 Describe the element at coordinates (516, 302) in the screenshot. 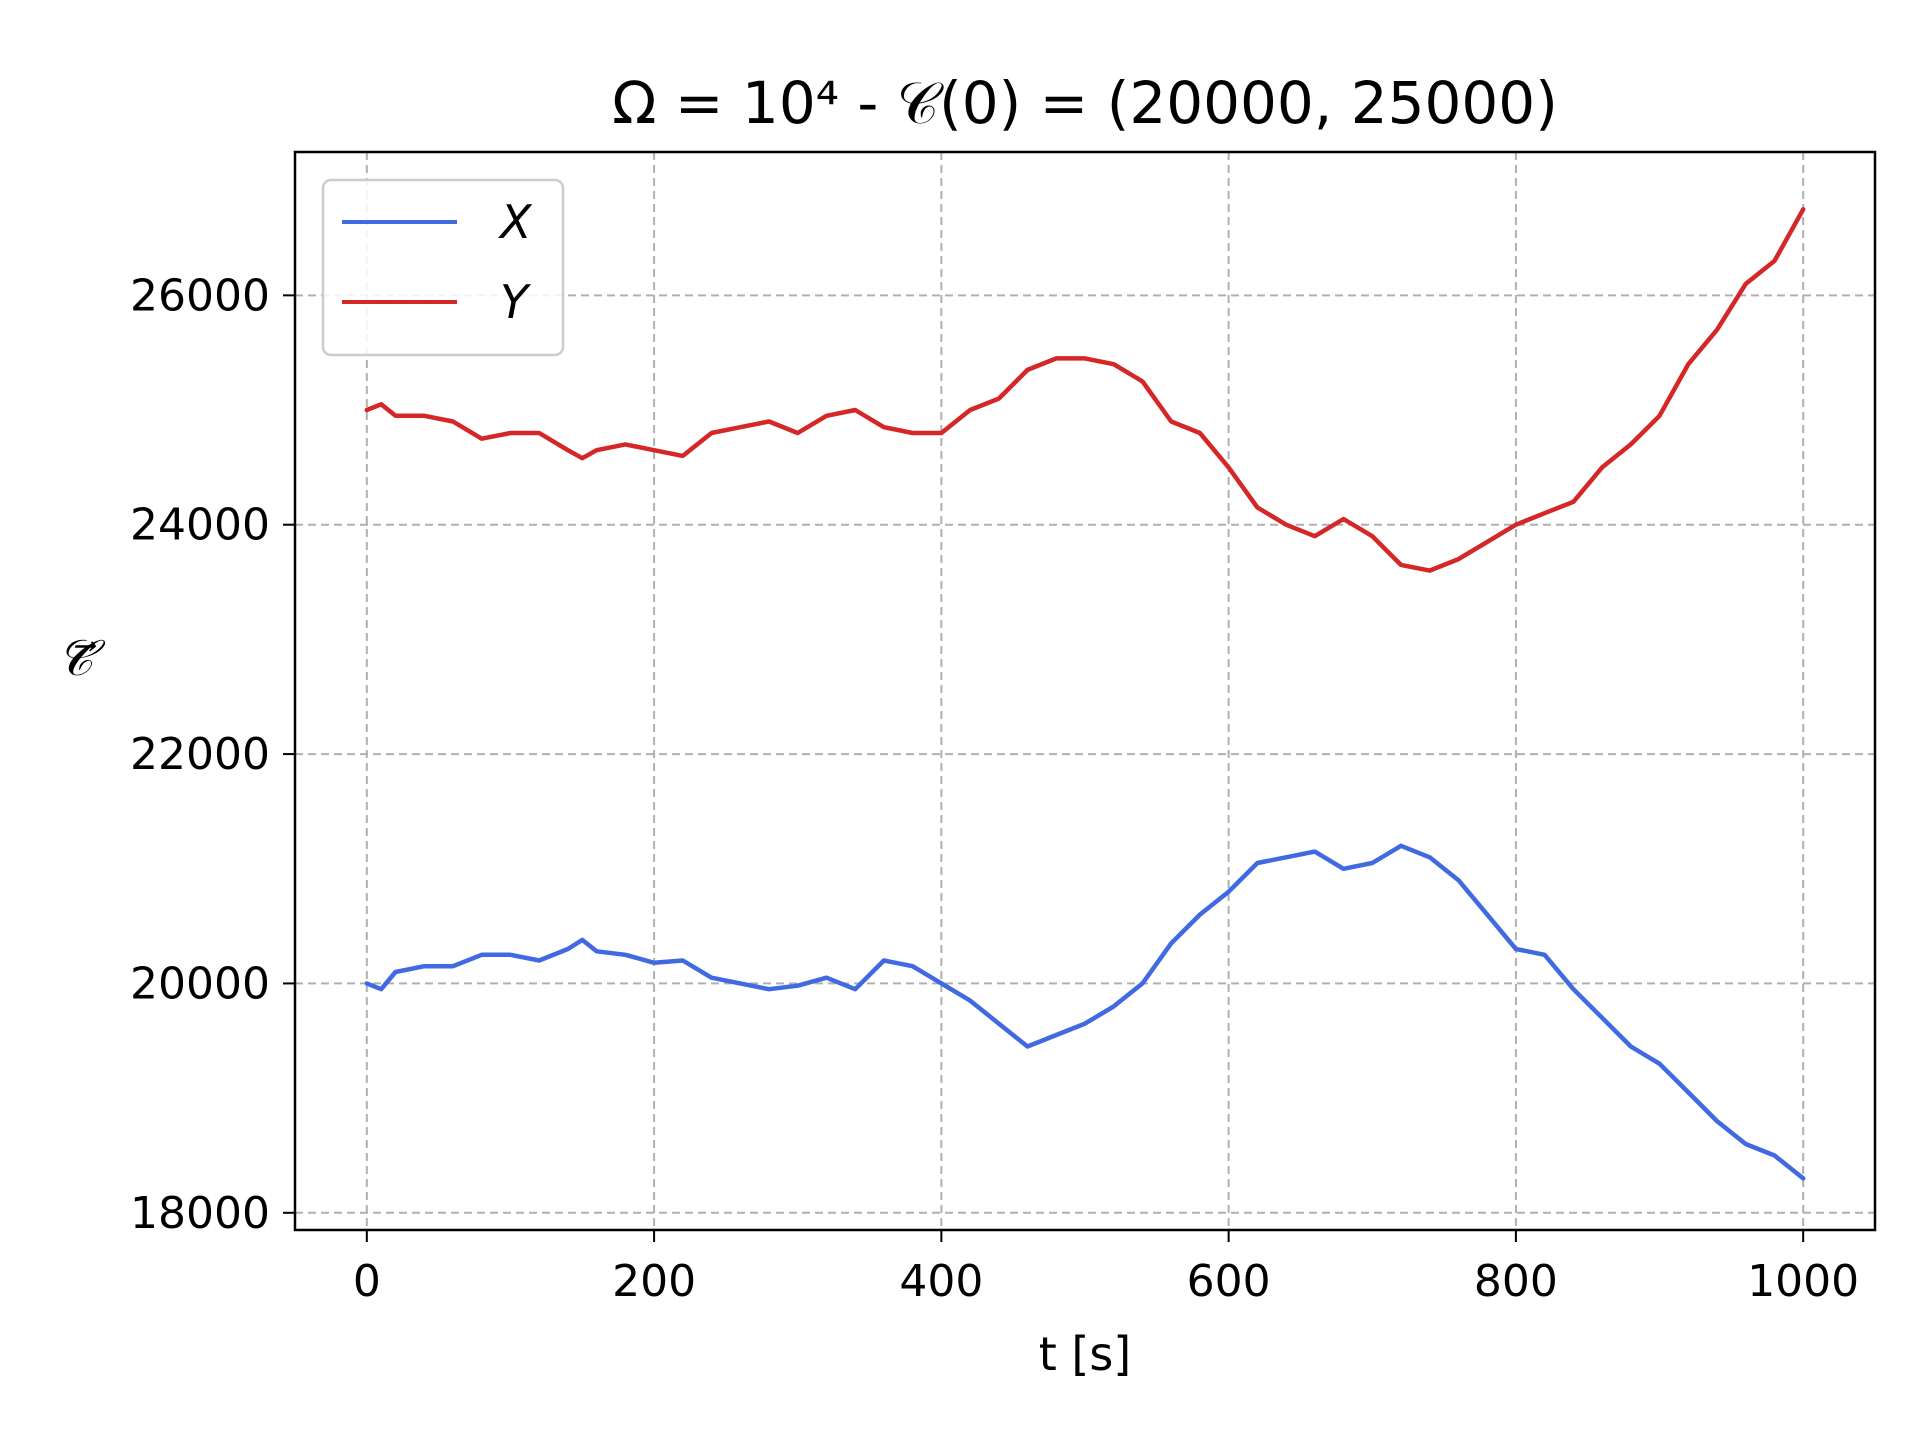

I see `legend-label-y: Y` at that location.